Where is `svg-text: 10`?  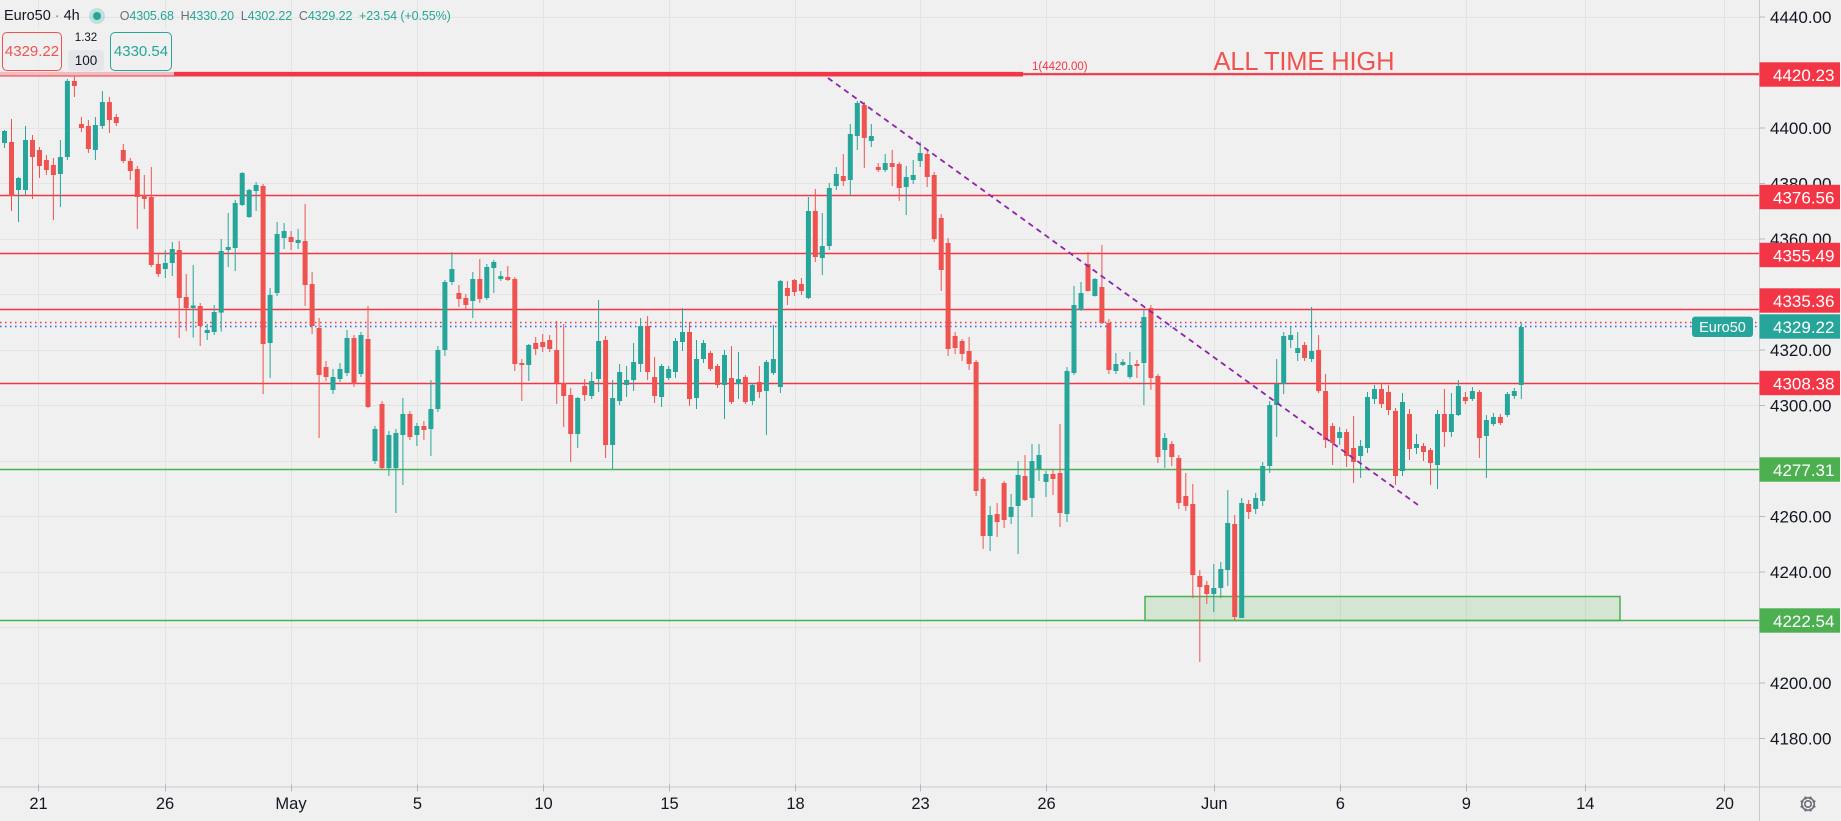
svg-text: 10 is located at coordinates (543, 804).